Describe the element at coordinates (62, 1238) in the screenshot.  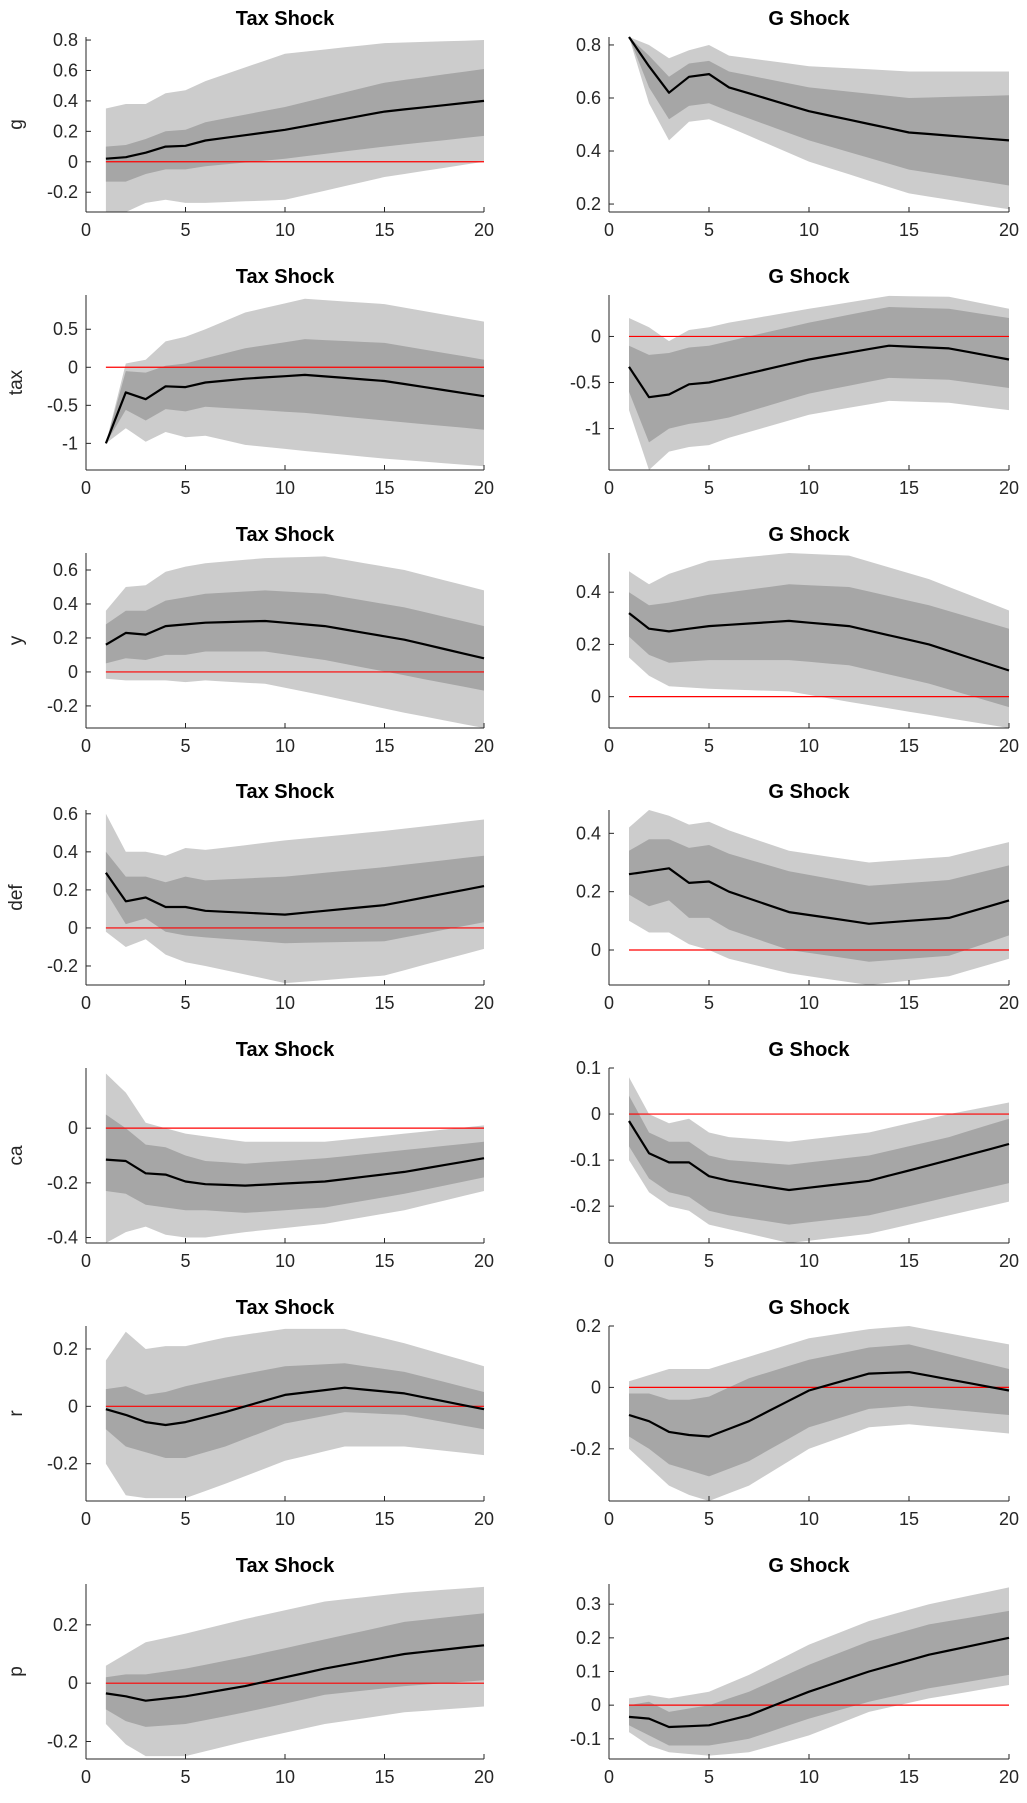
I see `y-tick-label: -0.4` at that location.